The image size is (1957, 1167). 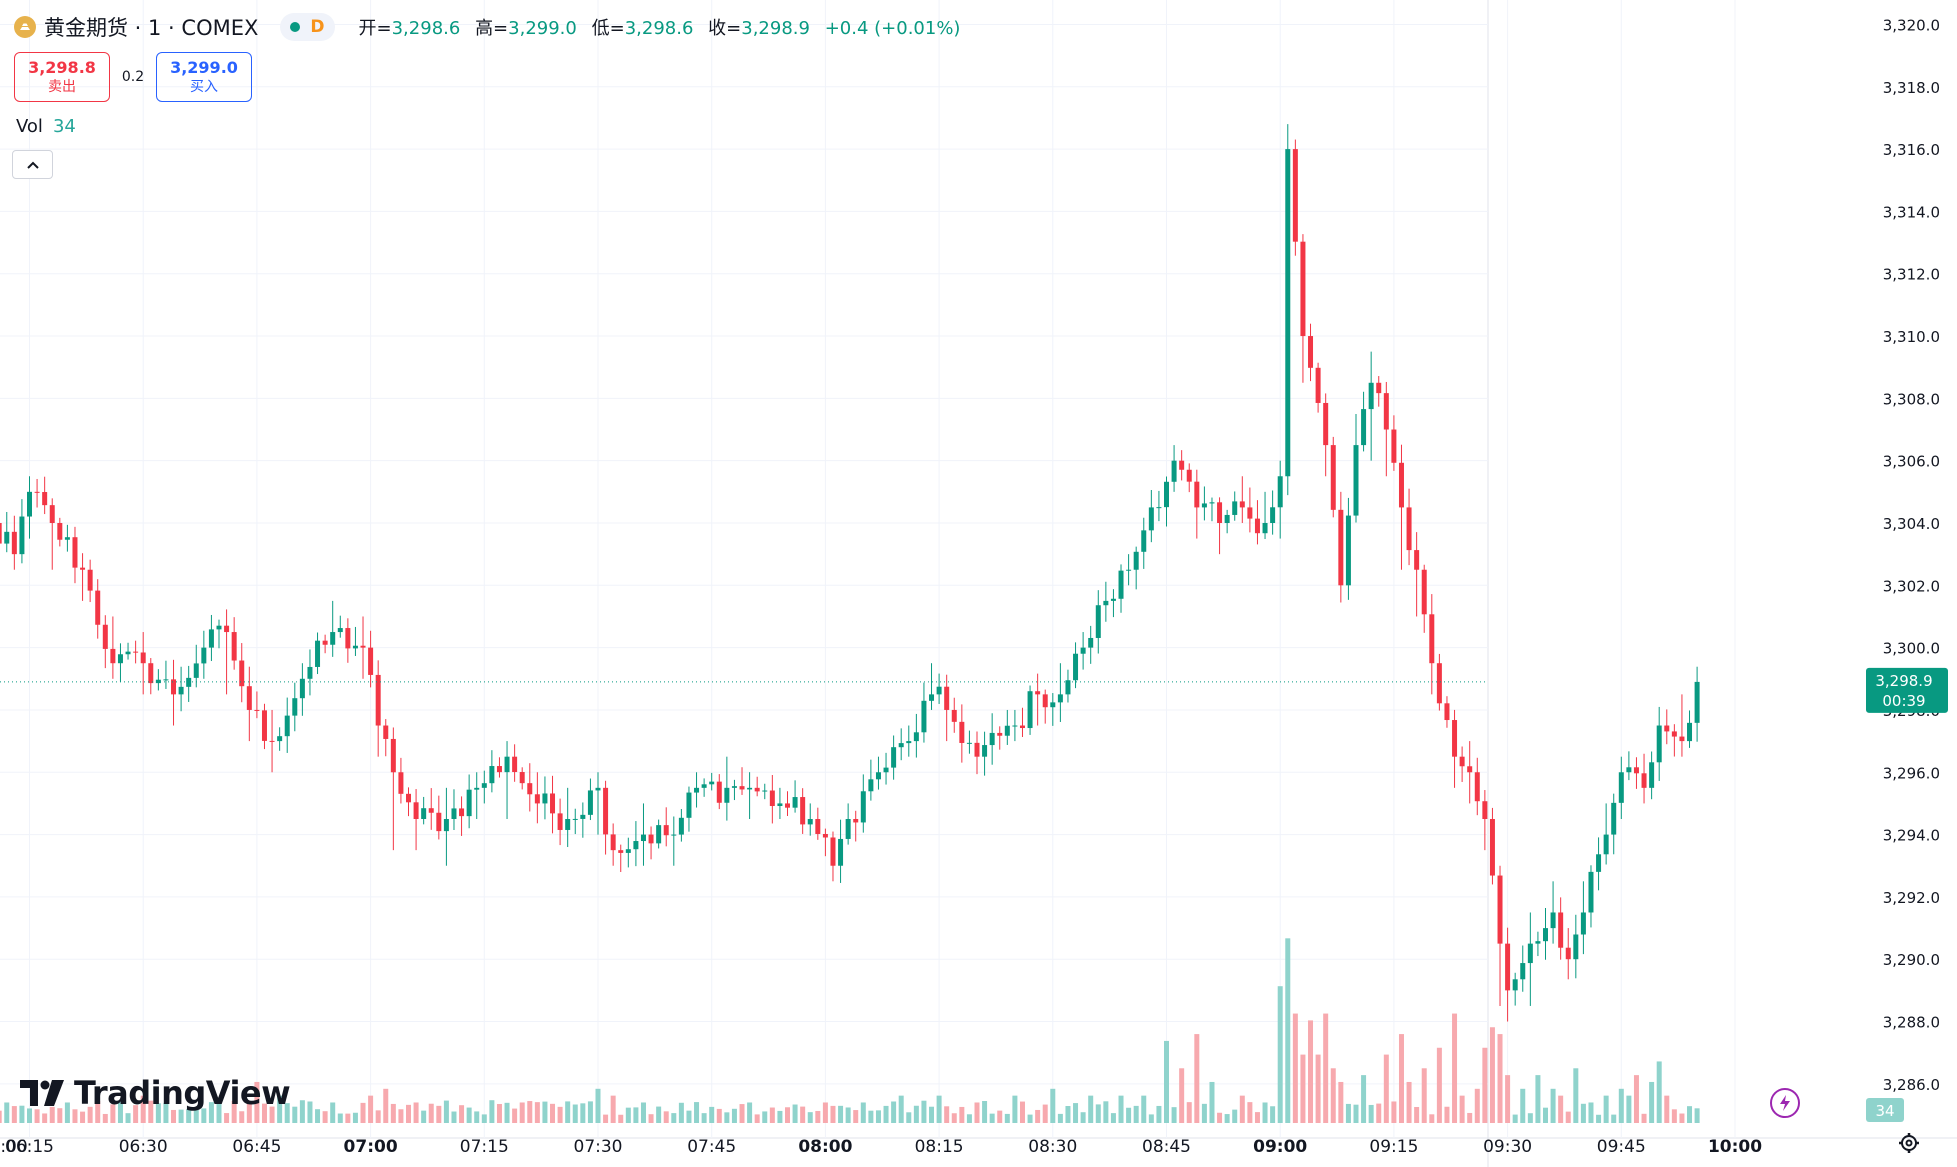 I want to click on gear-icon, so click(x=1909, y=1143).